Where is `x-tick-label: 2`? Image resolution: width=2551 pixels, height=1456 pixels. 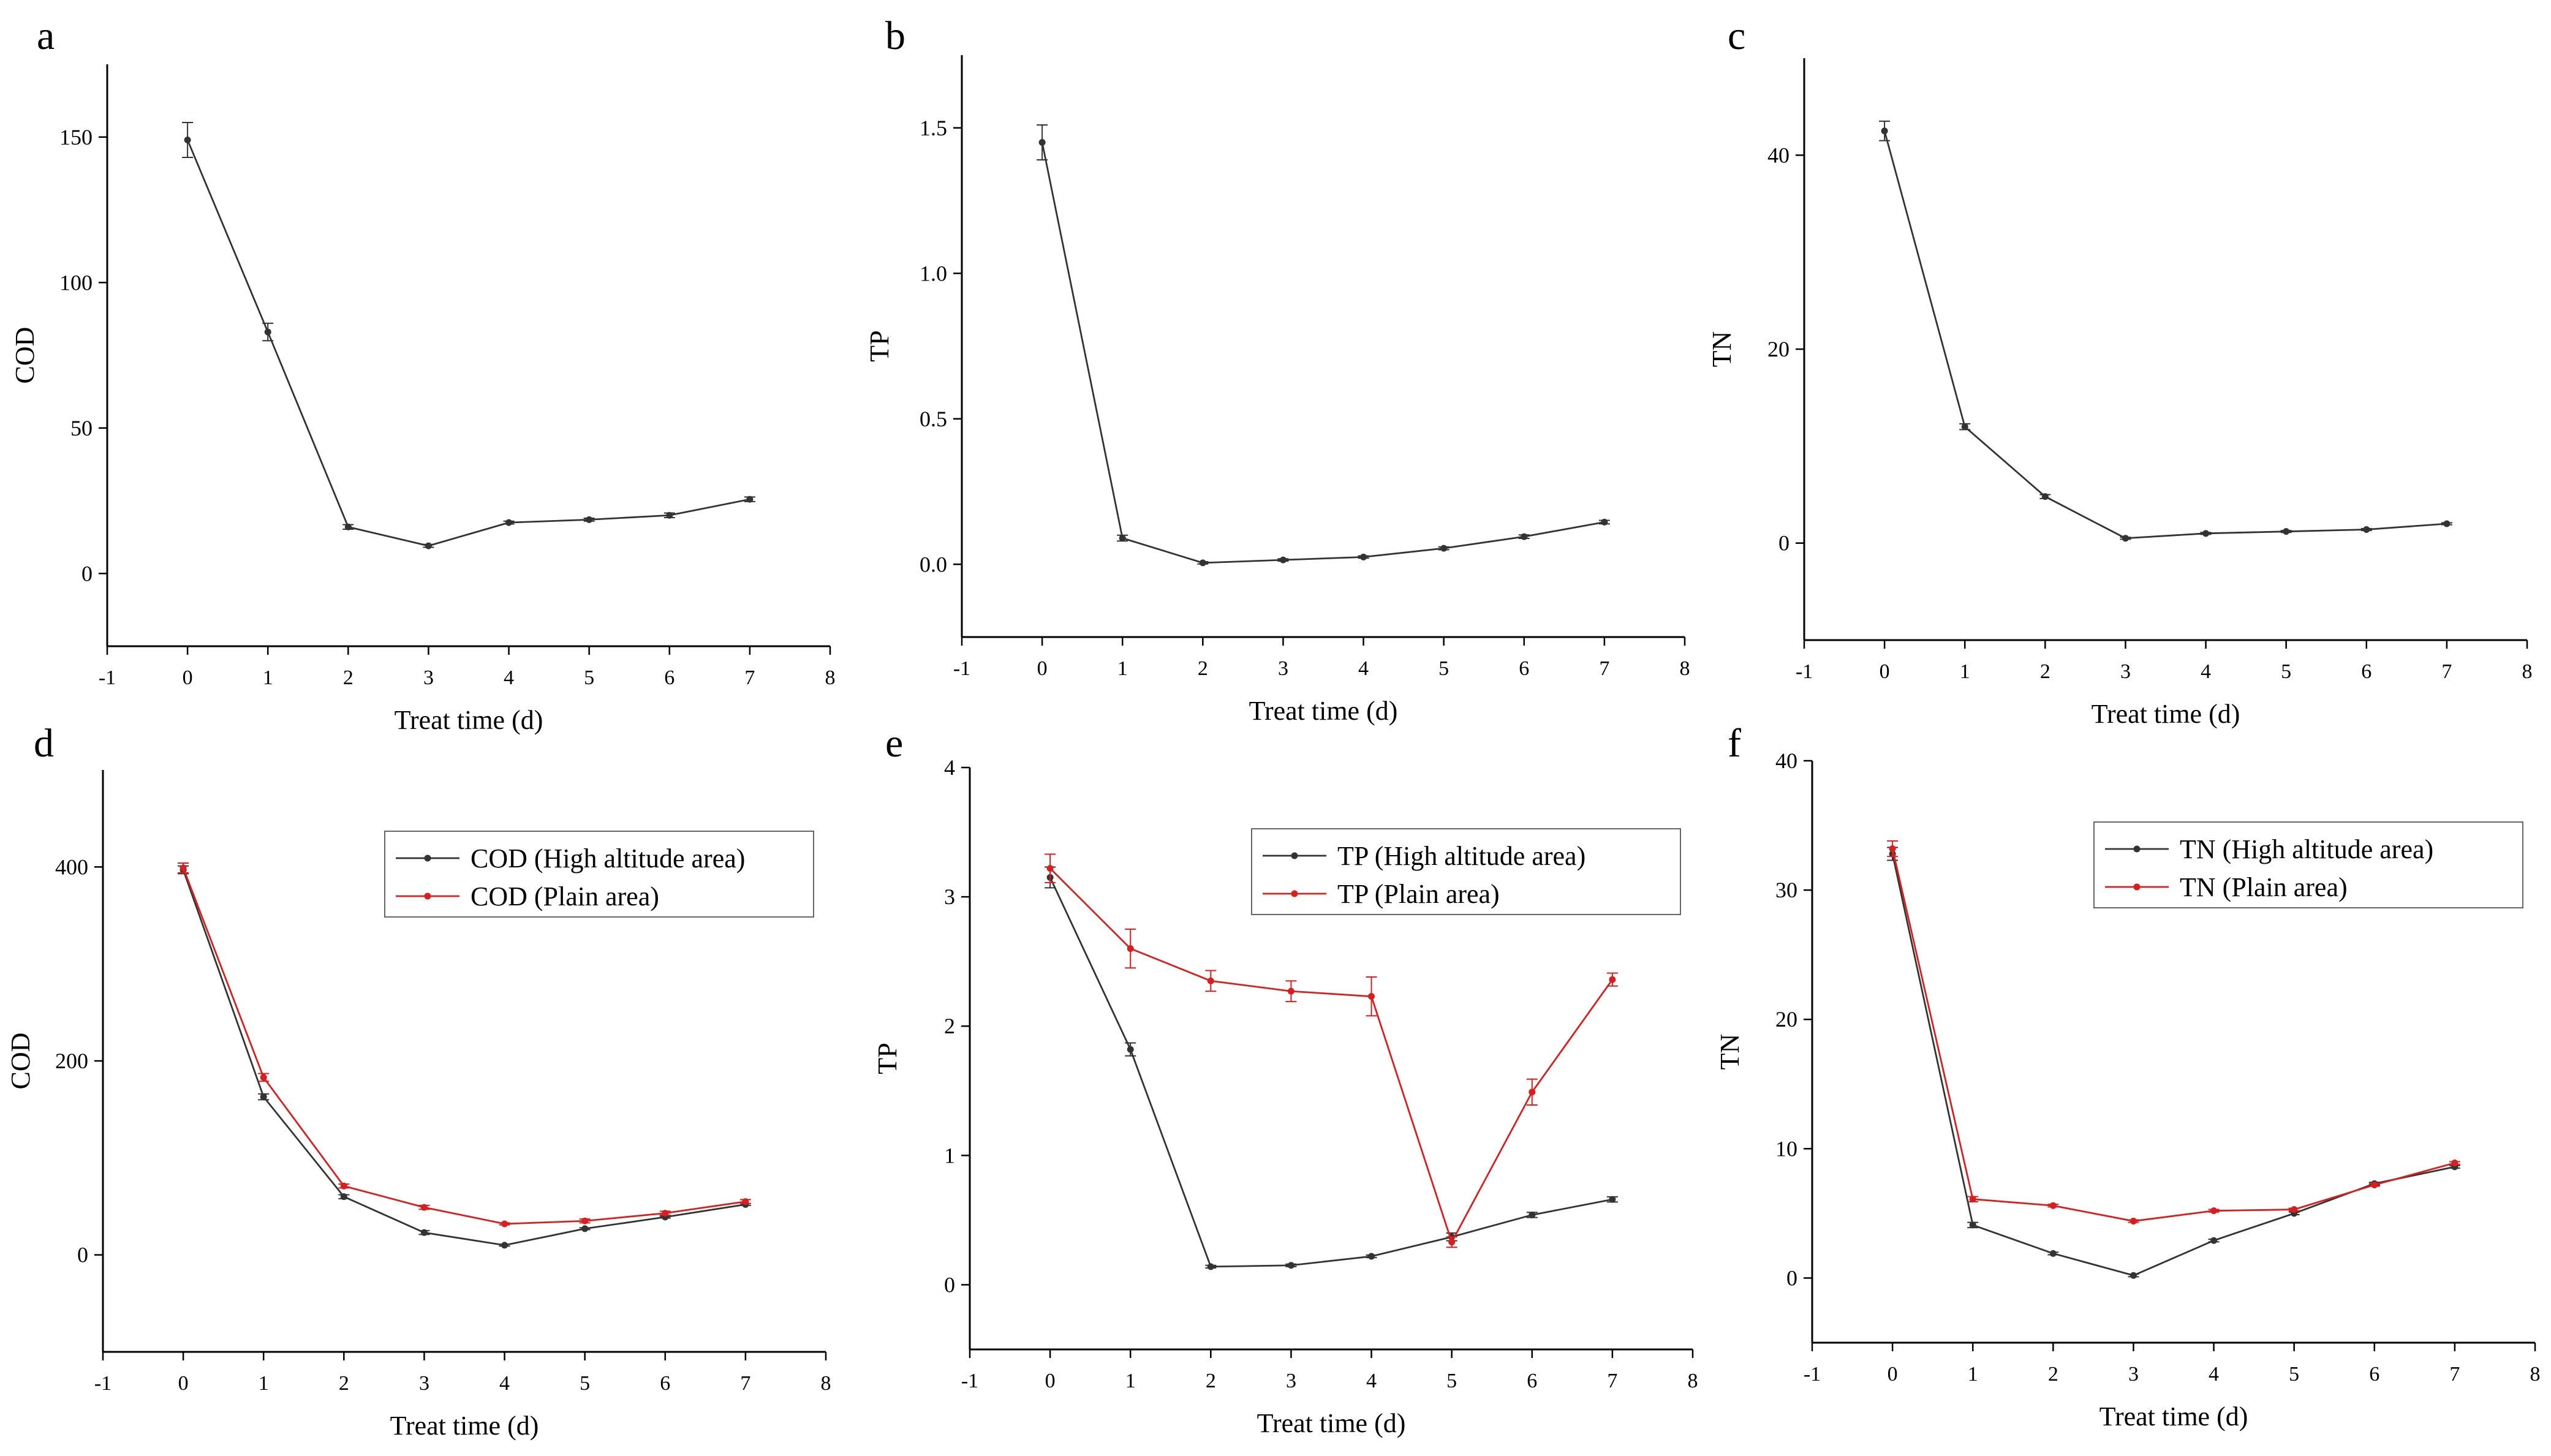
x-tick-label: 2 is located at coordinates (1203, 668).